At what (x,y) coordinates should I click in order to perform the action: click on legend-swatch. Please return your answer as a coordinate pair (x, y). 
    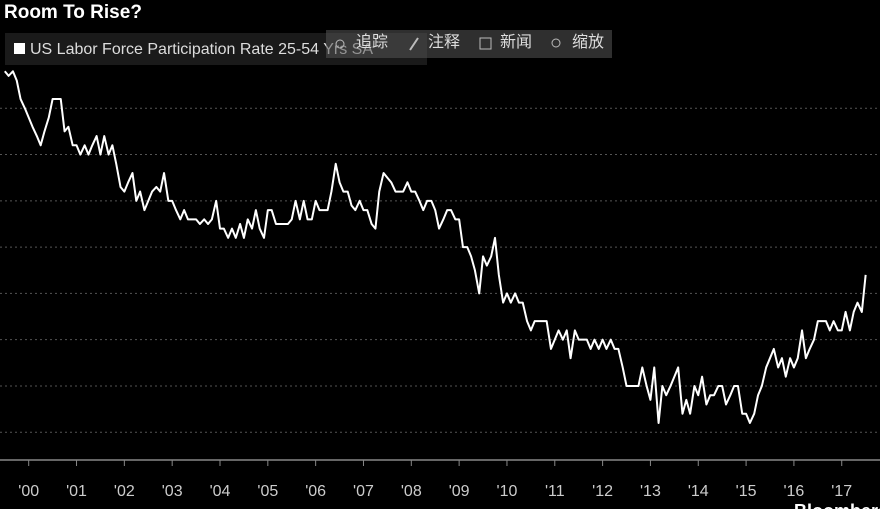
    Looking at the image, I should click on (19, 48).